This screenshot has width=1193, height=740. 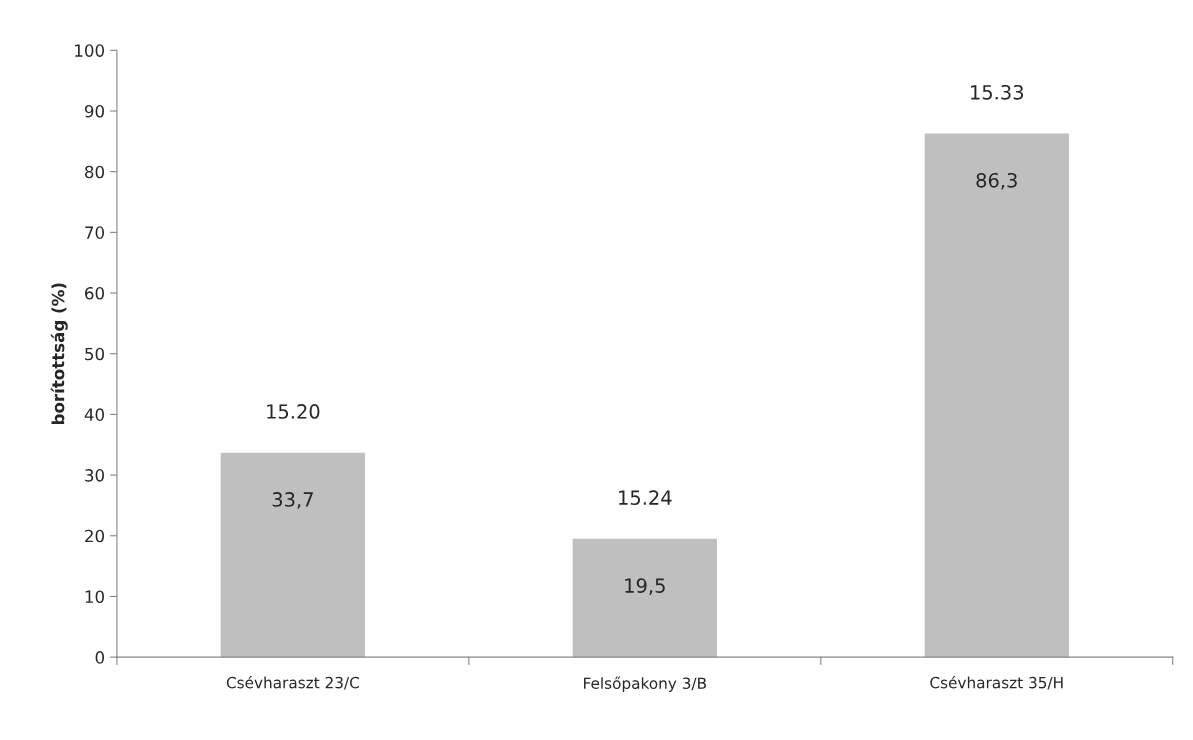 What do you see at coordinates (997, 92) in the screenshot?
I see `annotation: 15.33` at bounding box center [997, 92].